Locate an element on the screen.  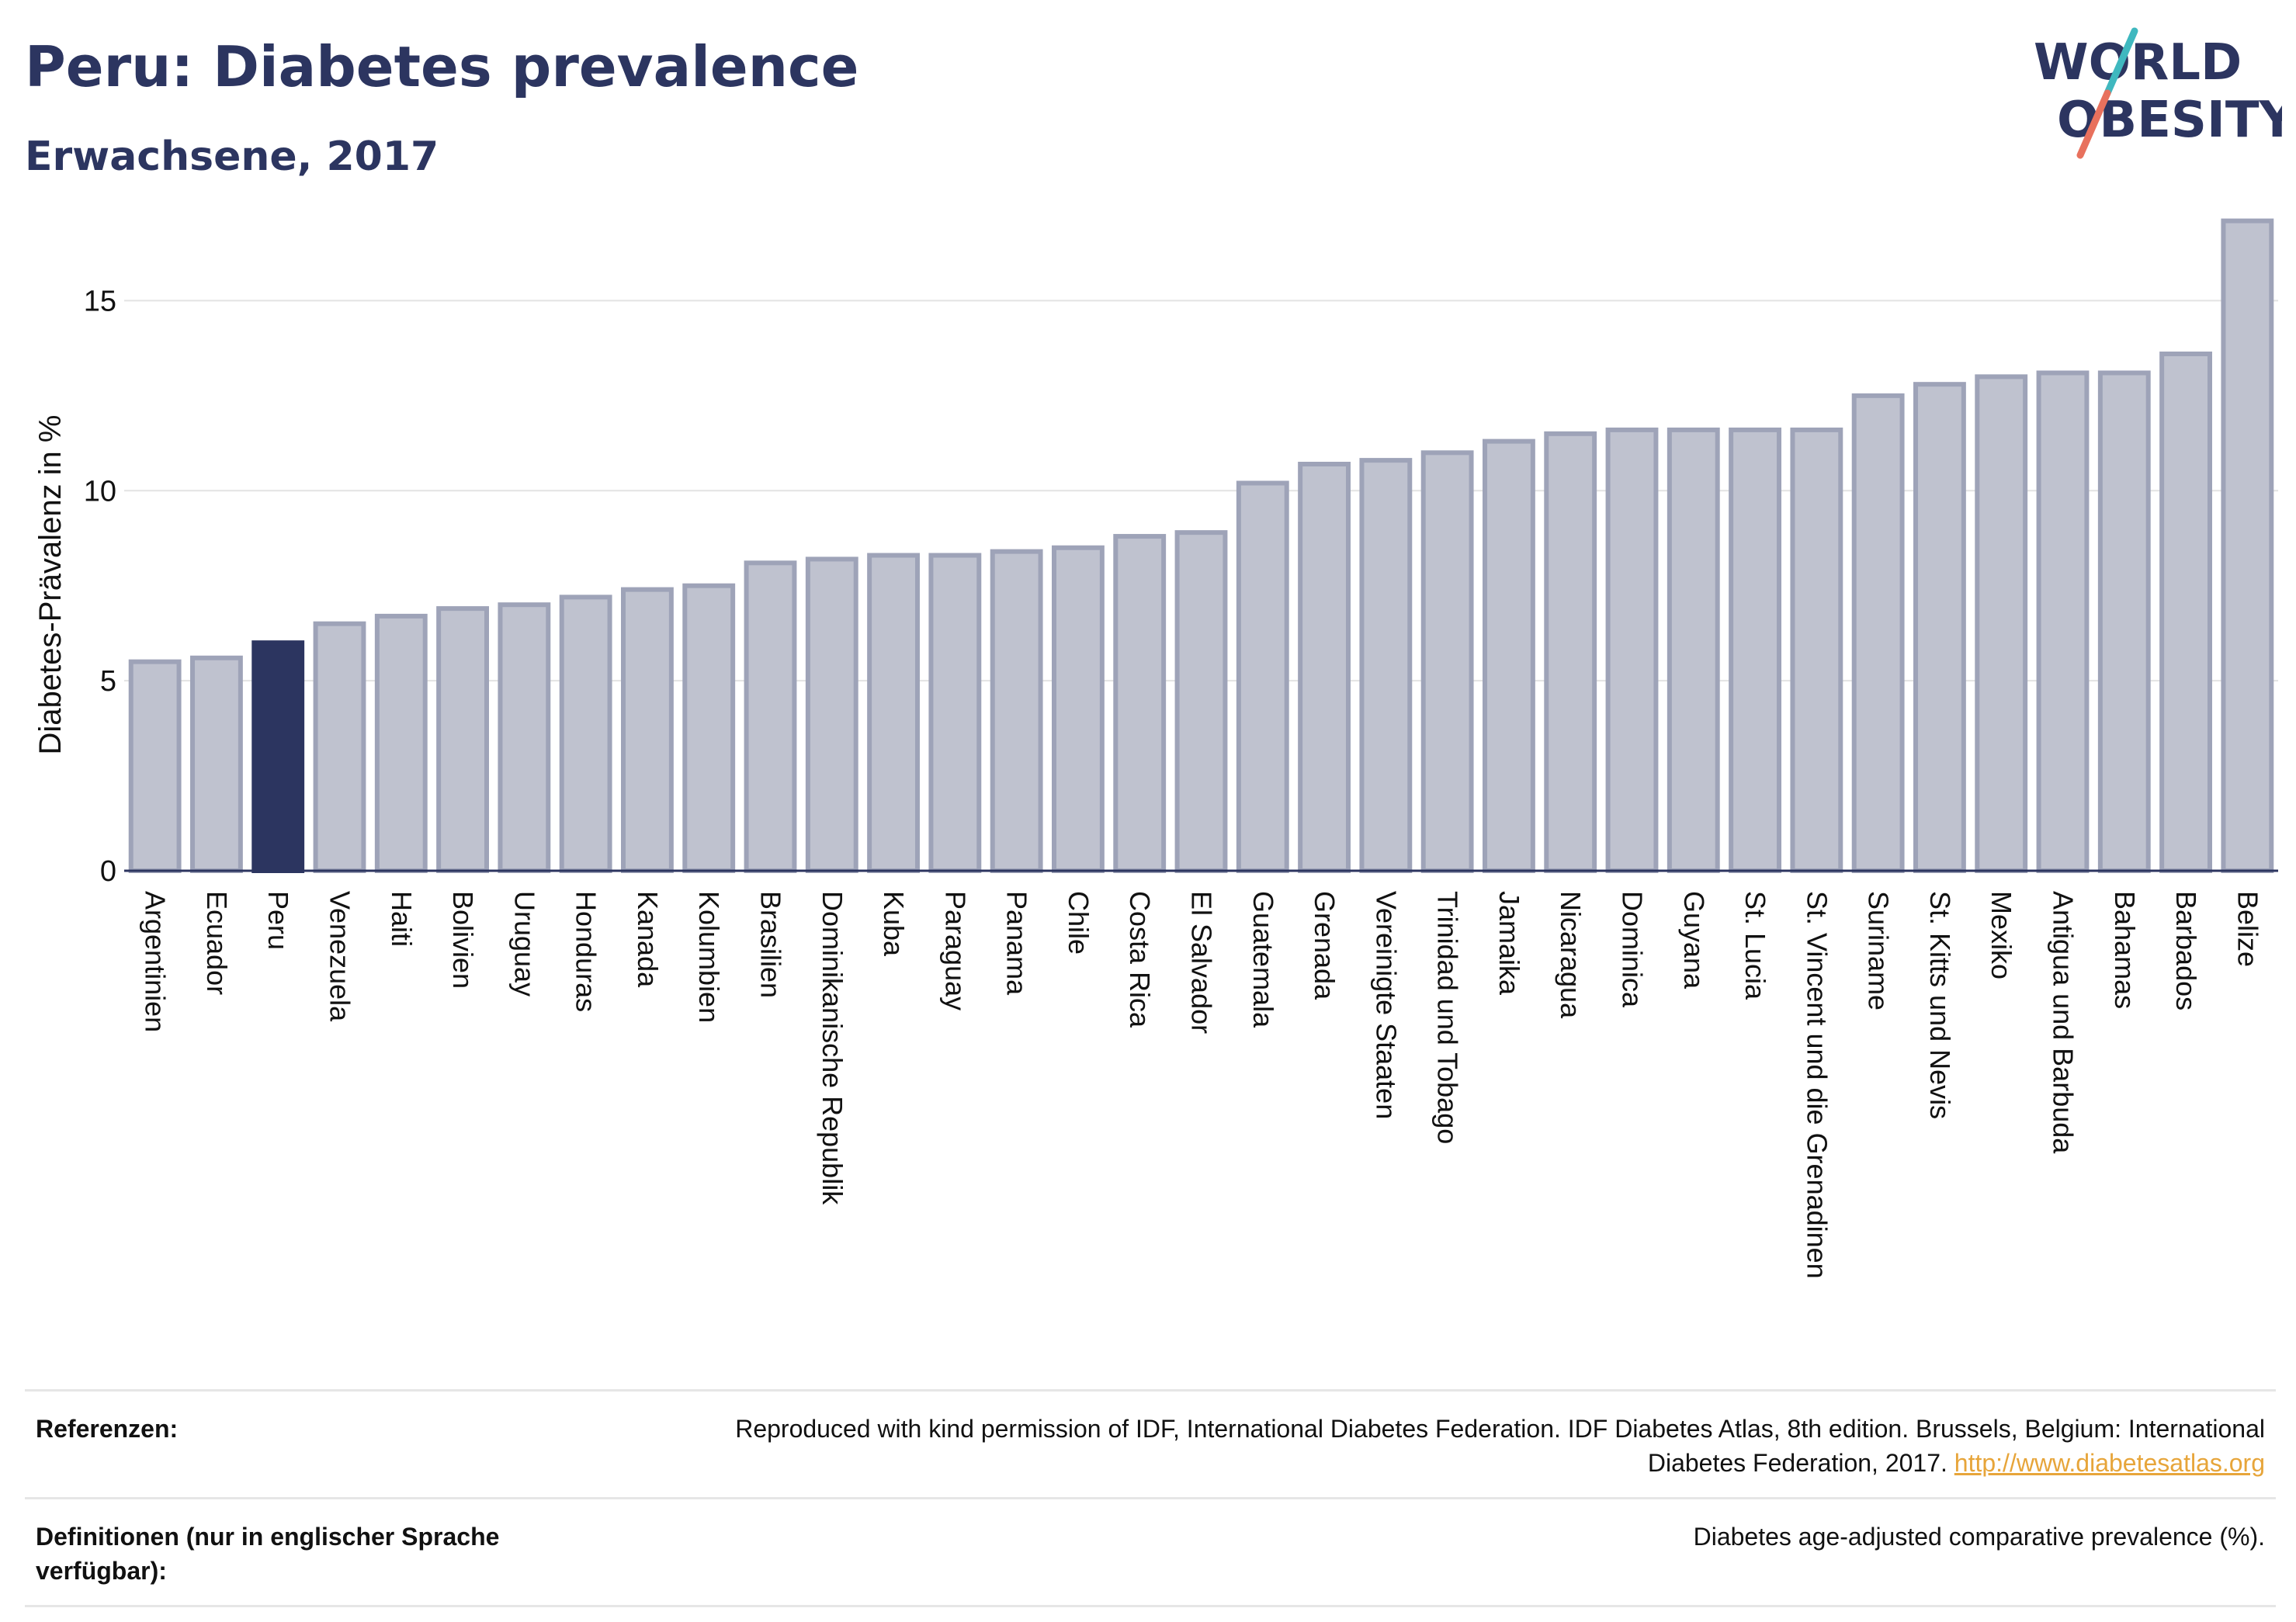
x-tick-label: Vereinigte Staaten is located at coordinates (1386, 1005).